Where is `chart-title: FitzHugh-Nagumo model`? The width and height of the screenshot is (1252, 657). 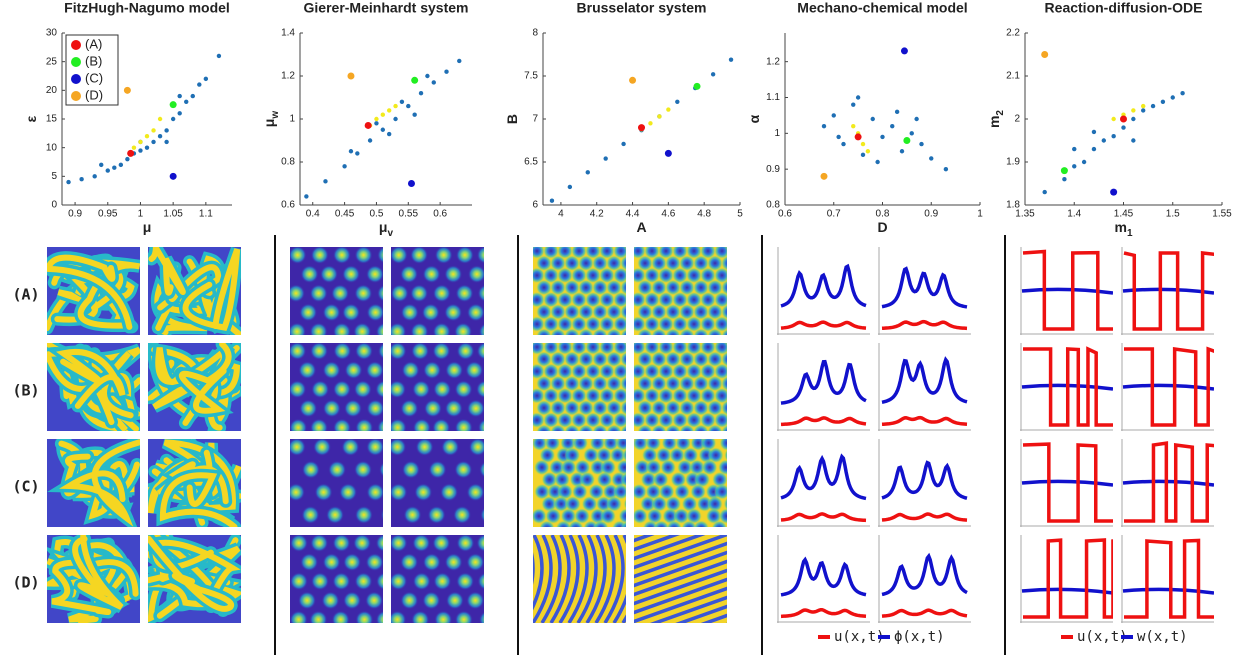 chart-title: FitzHugh-Nagumo model is located at coordinates (147, 8).